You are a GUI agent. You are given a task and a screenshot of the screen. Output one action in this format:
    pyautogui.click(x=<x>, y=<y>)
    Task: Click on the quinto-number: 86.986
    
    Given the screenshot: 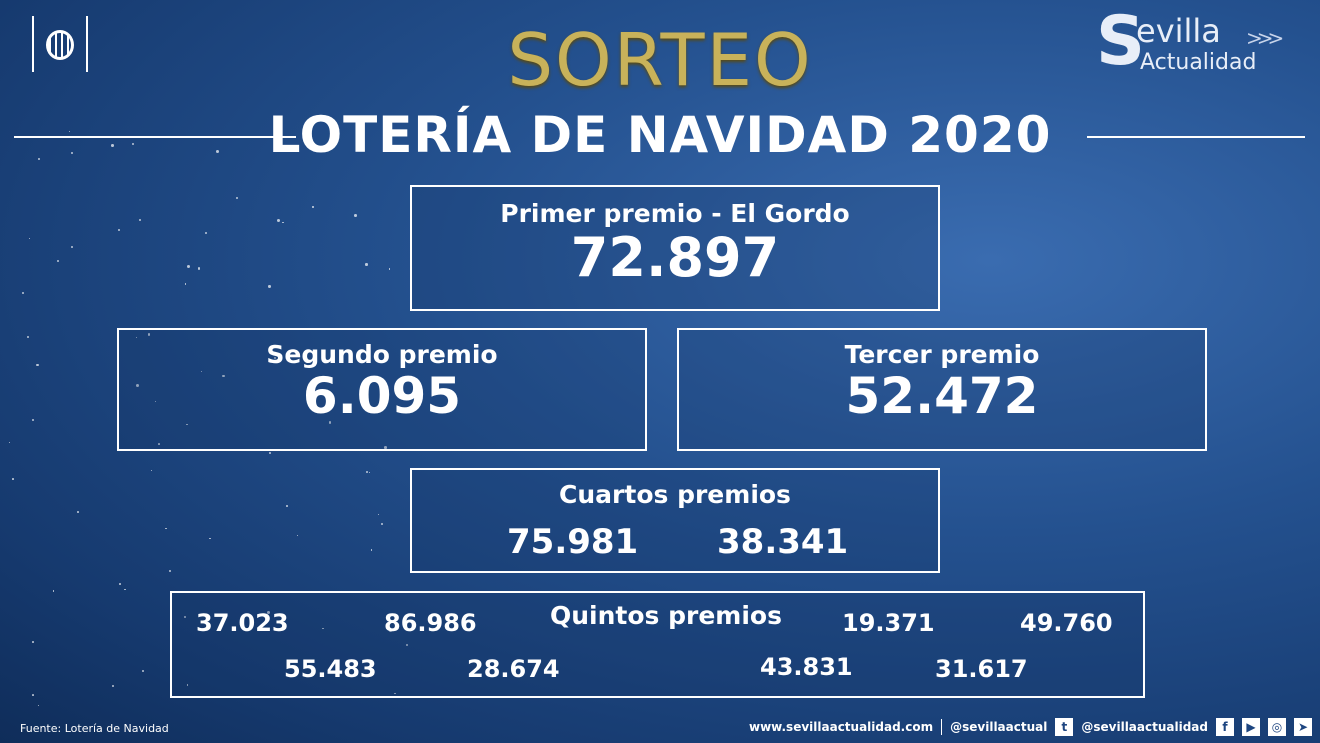 What is the action you would take?
    pyautogui.click(x=430, y=623)
    